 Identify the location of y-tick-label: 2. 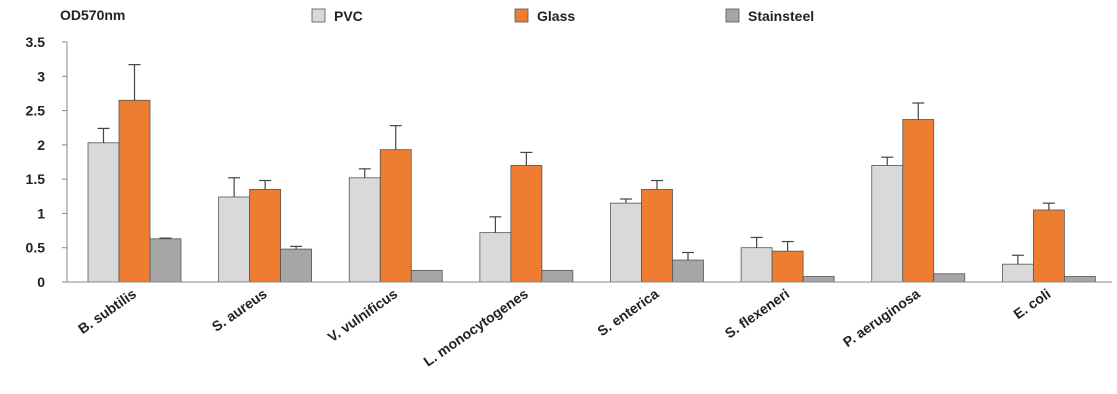
(41, 145).